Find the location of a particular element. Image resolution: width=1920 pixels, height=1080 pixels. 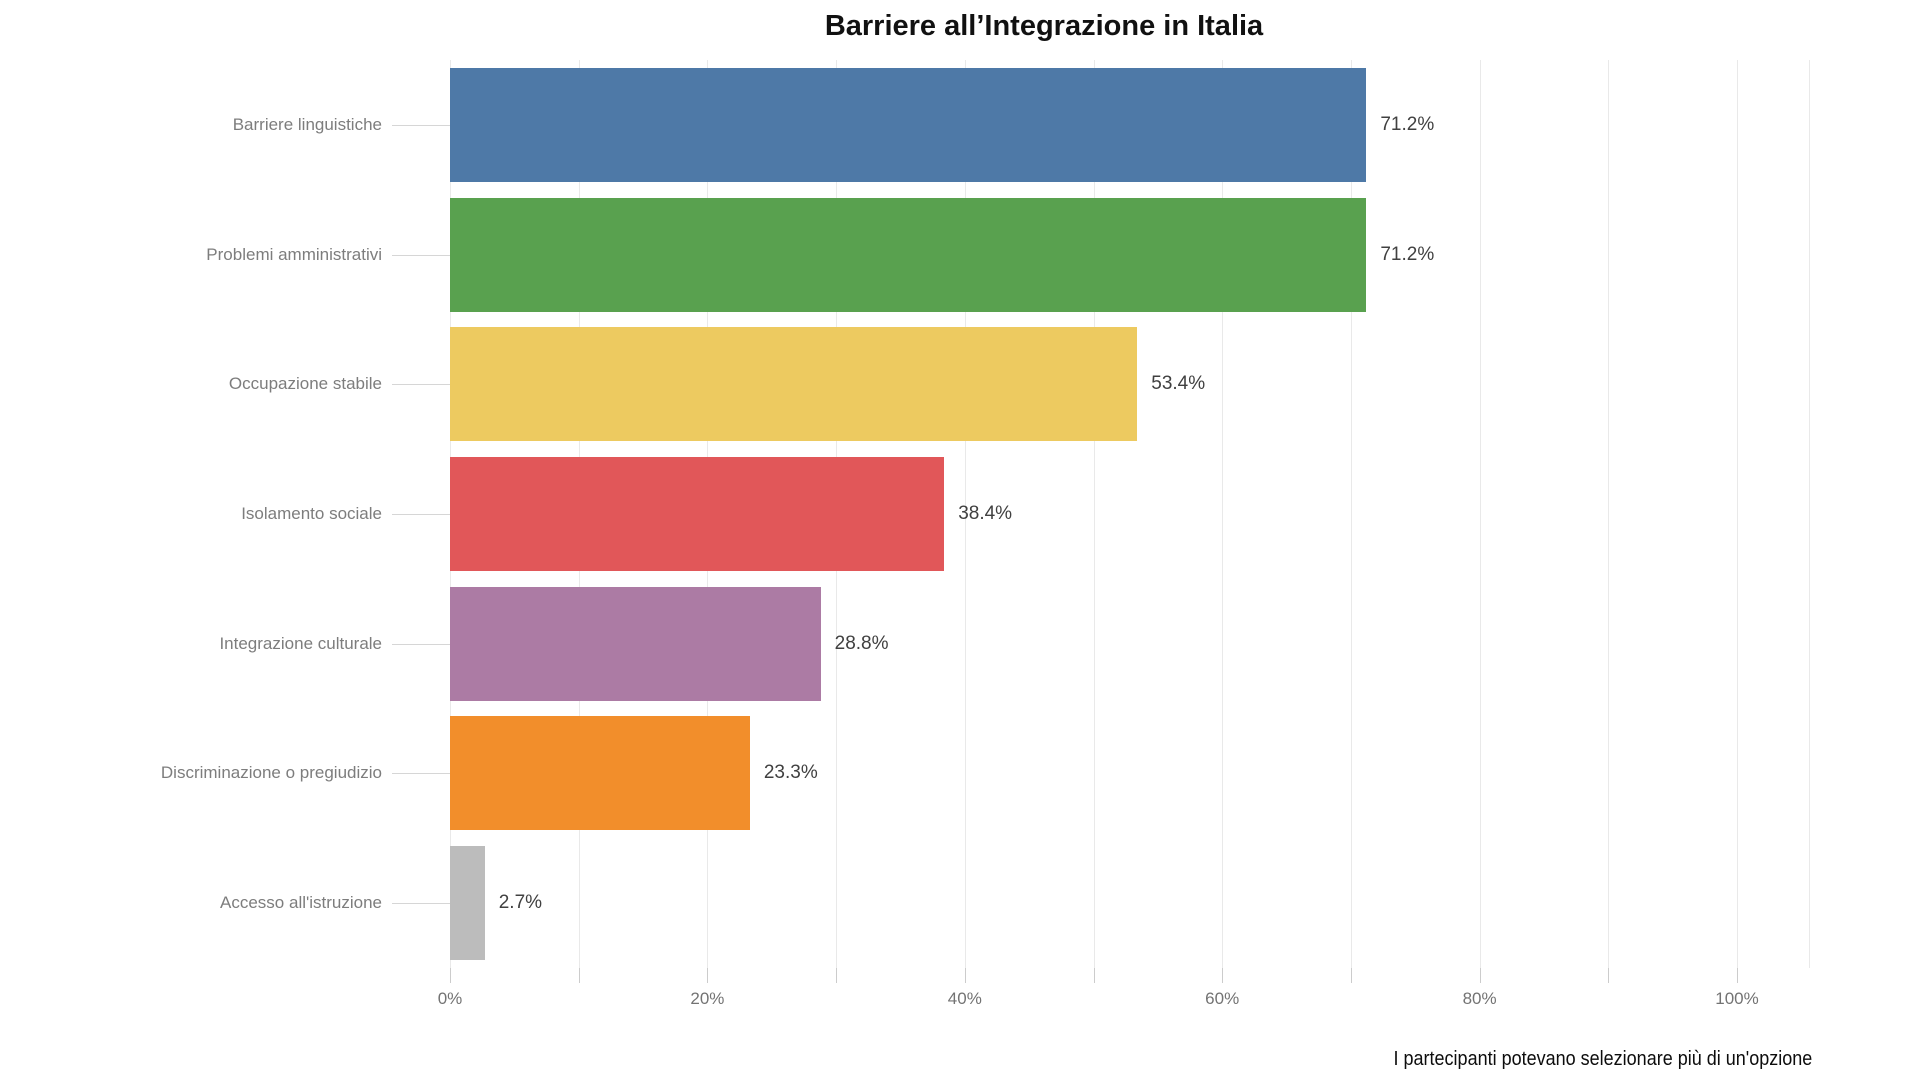

x-tick-label: 20% is located at coordinates (707, 998).